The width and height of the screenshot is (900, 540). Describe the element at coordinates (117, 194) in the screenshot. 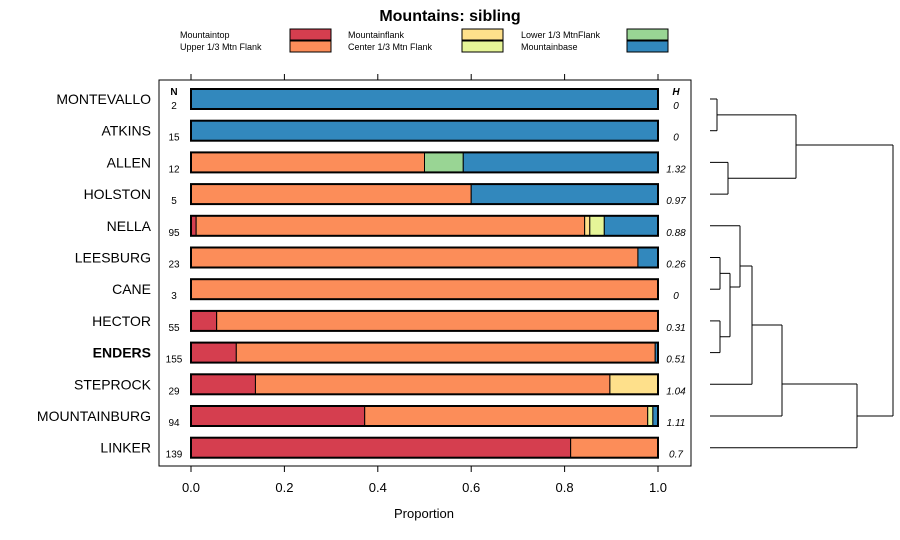

I see `row-label: HOLSTON` at that location.